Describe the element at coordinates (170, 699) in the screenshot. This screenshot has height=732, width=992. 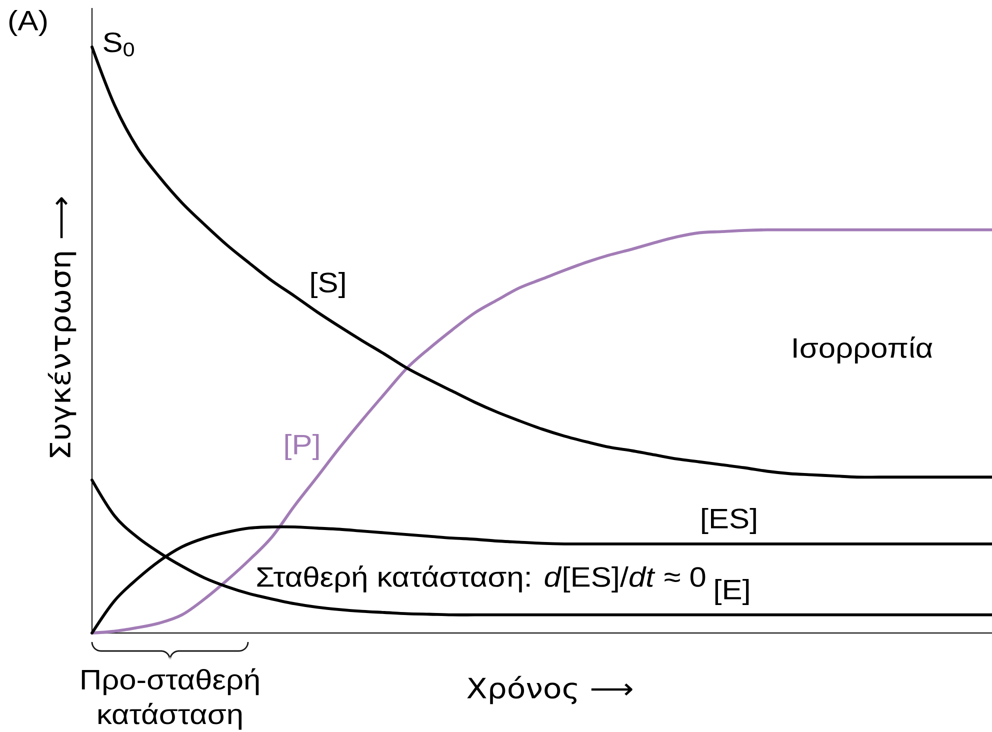
I see `text: Προ-σταθερή κατάσταση` at that location.